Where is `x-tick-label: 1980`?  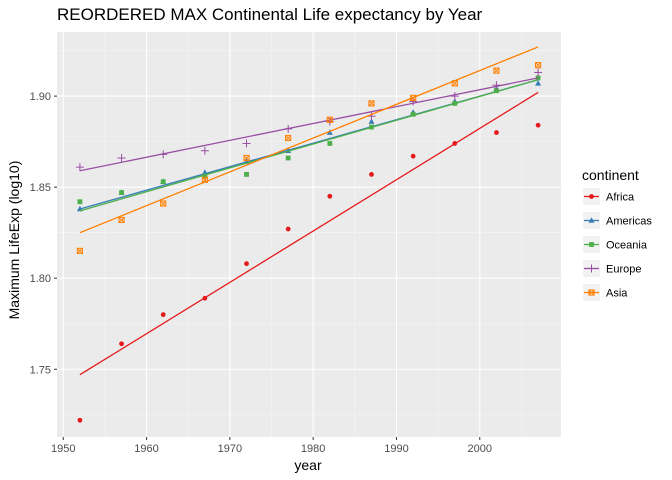 x-tick-label: 1980 is located at coordinates (313, 449).